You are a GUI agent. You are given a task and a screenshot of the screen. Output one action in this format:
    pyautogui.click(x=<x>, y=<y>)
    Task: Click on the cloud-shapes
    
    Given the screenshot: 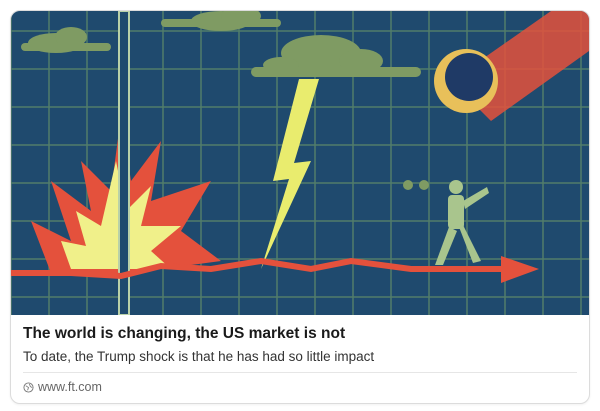 What is the action you would take?
    pyautogui.click(x=221, y=44)
    